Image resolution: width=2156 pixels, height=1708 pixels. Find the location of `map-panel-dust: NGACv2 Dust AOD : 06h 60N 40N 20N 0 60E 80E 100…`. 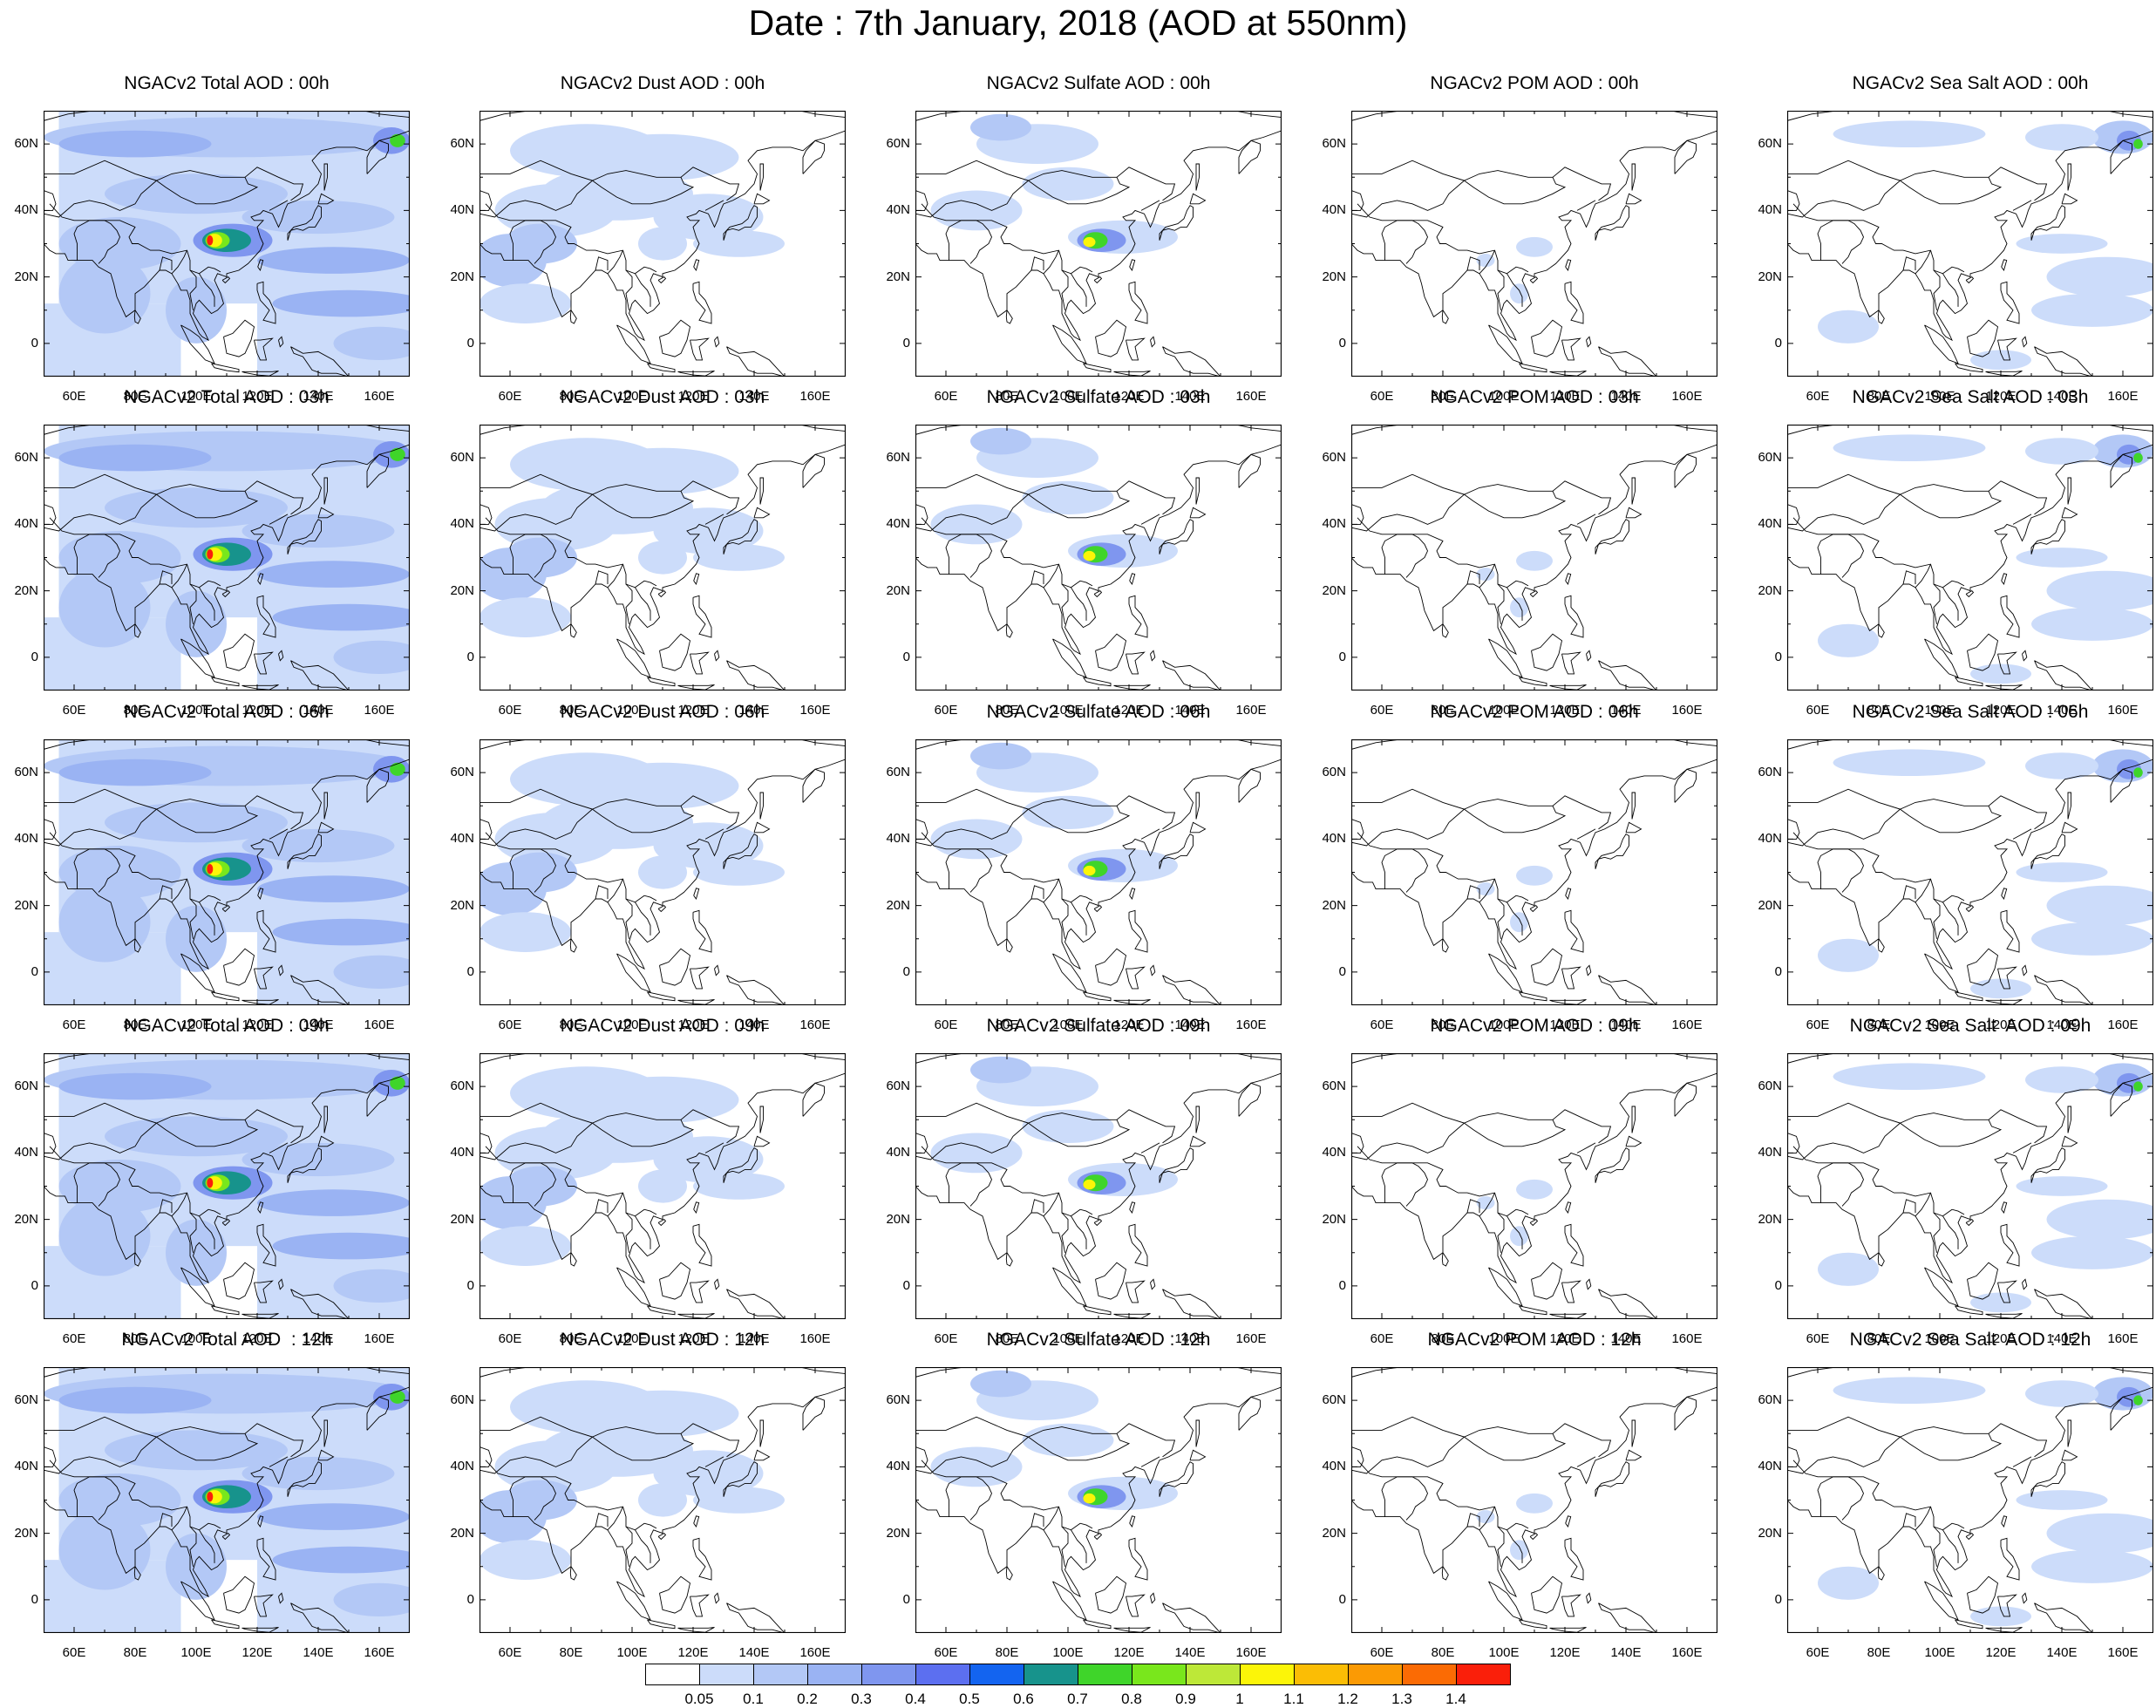

map-panel-dust: NGACv2 Dust AOD : 06h 60N 40N 20N 0 60E 80E 100… is located at coordinates (648, 867).